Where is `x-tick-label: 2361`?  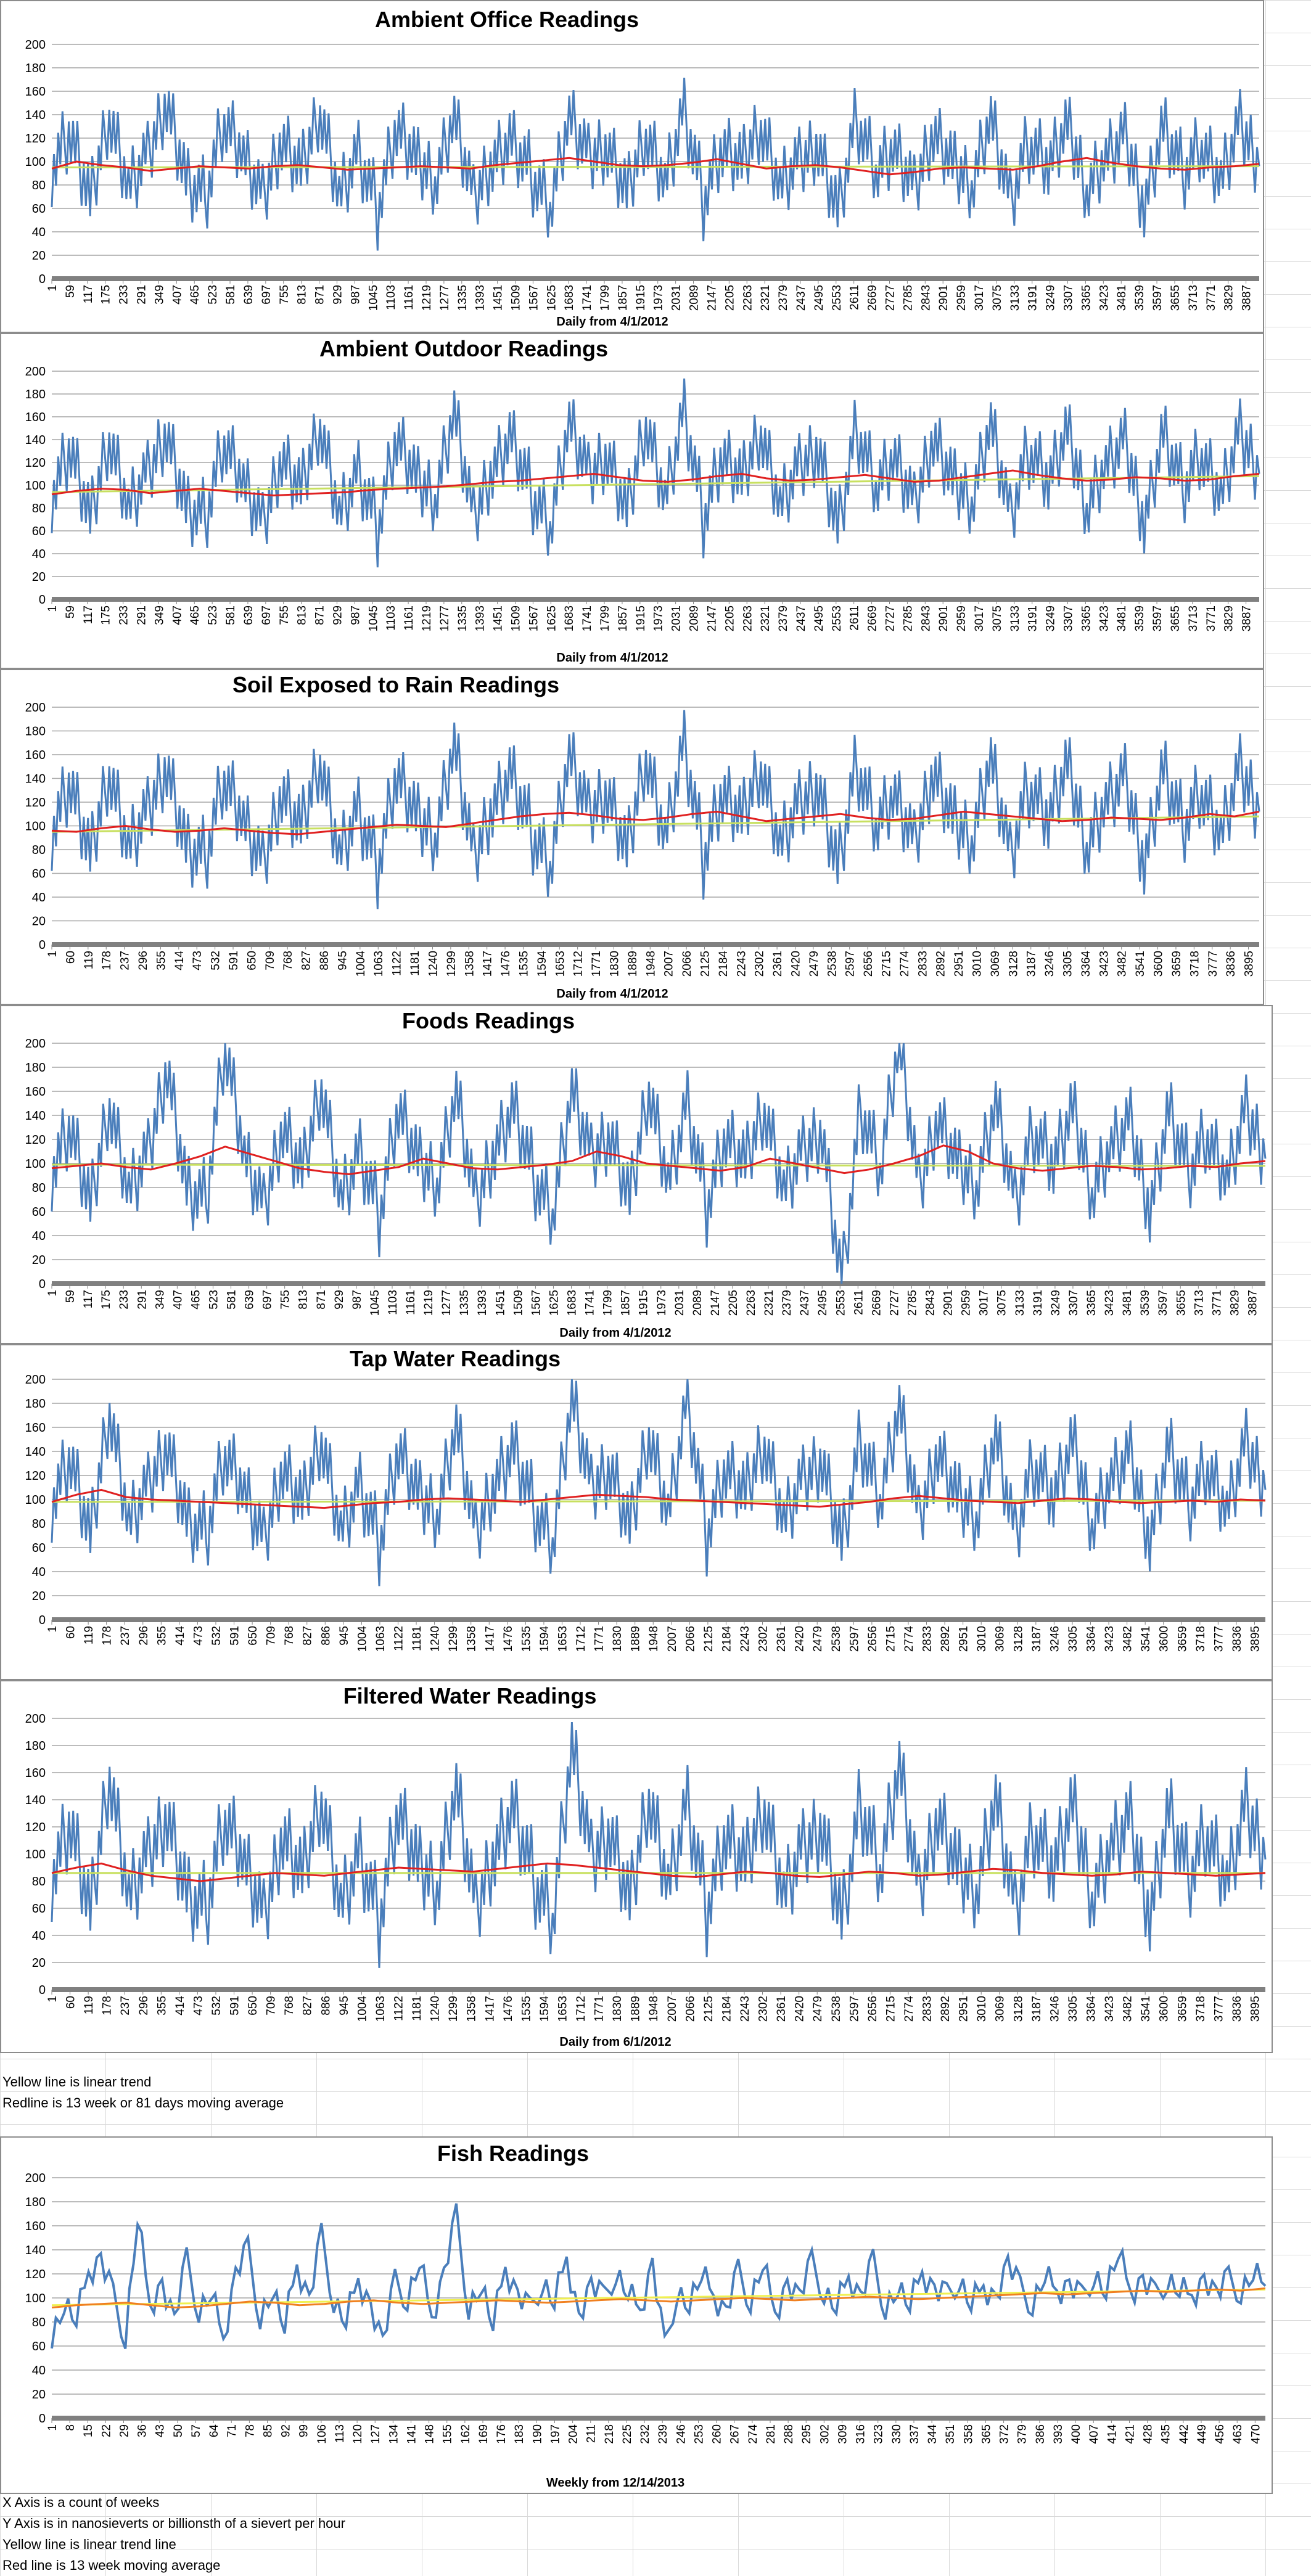
x-tick-label: 2361 is located at coordinates (778, 964).